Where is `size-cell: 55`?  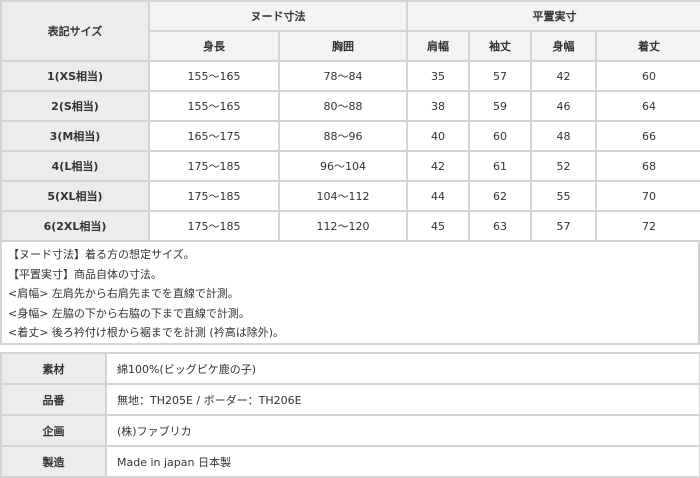 size-cell: 55 is located at coordinates (563, 196).